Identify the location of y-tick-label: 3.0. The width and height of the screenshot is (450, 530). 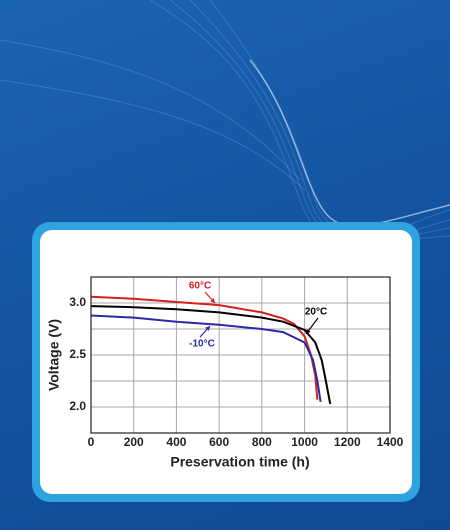
(77, 302).